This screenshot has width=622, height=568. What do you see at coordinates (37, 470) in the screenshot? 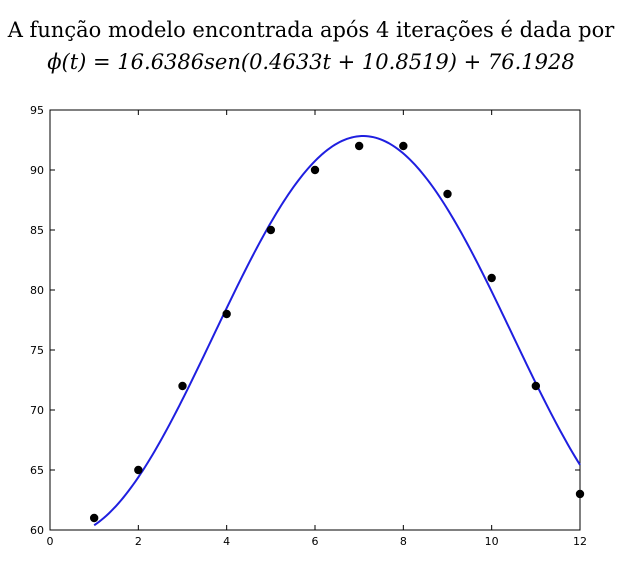
I see `y-tick-label: 65` at bounding box center [37, 470].